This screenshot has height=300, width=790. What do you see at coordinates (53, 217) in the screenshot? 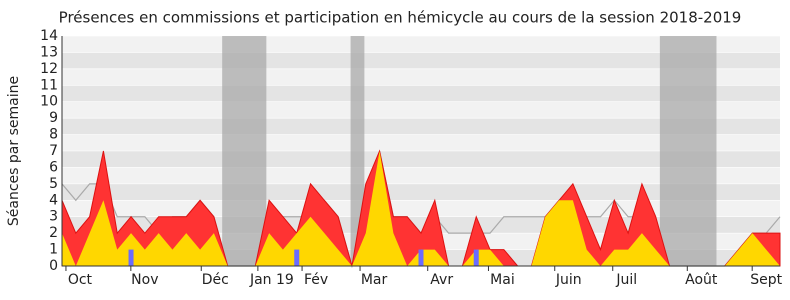
I see `y-tick-label: 3` at bounding box center [53, 217].